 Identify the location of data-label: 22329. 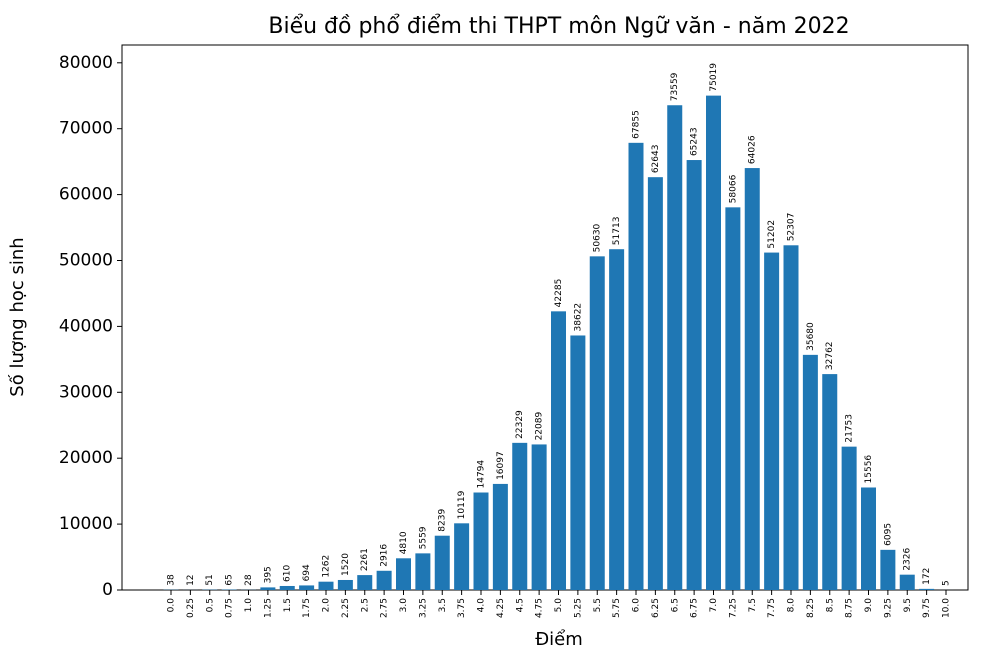
(520, 424).